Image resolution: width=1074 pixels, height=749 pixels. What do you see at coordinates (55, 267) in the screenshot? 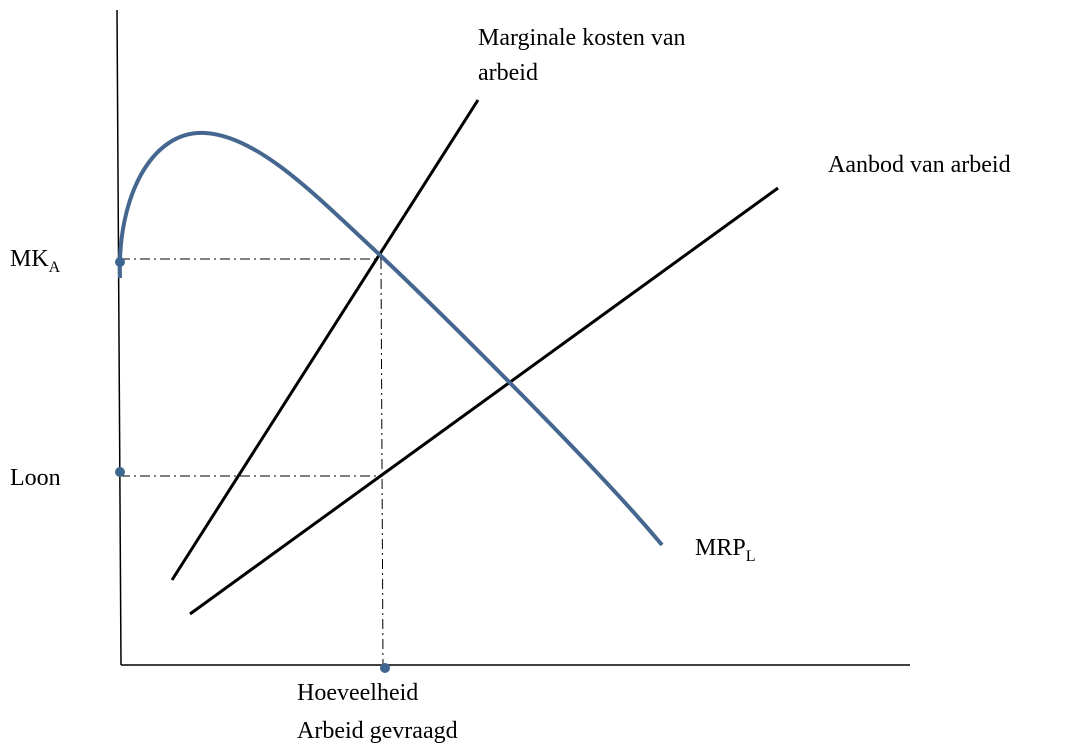
I see `mk-sub: A` at bounding box center [55, 267].